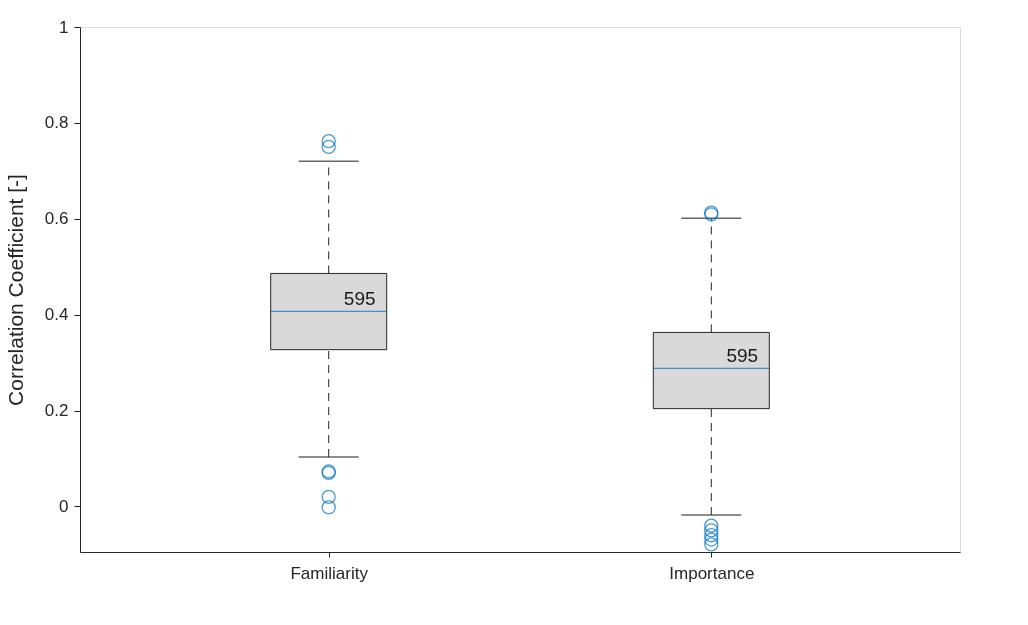  I want to click on y-tick-label: 0.8, so click(56, 123).